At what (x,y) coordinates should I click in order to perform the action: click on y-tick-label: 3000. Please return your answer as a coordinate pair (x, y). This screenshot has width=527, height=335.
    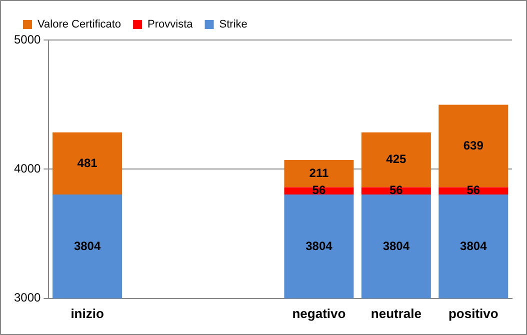
    Looking at the image, I should click on (28, 297).